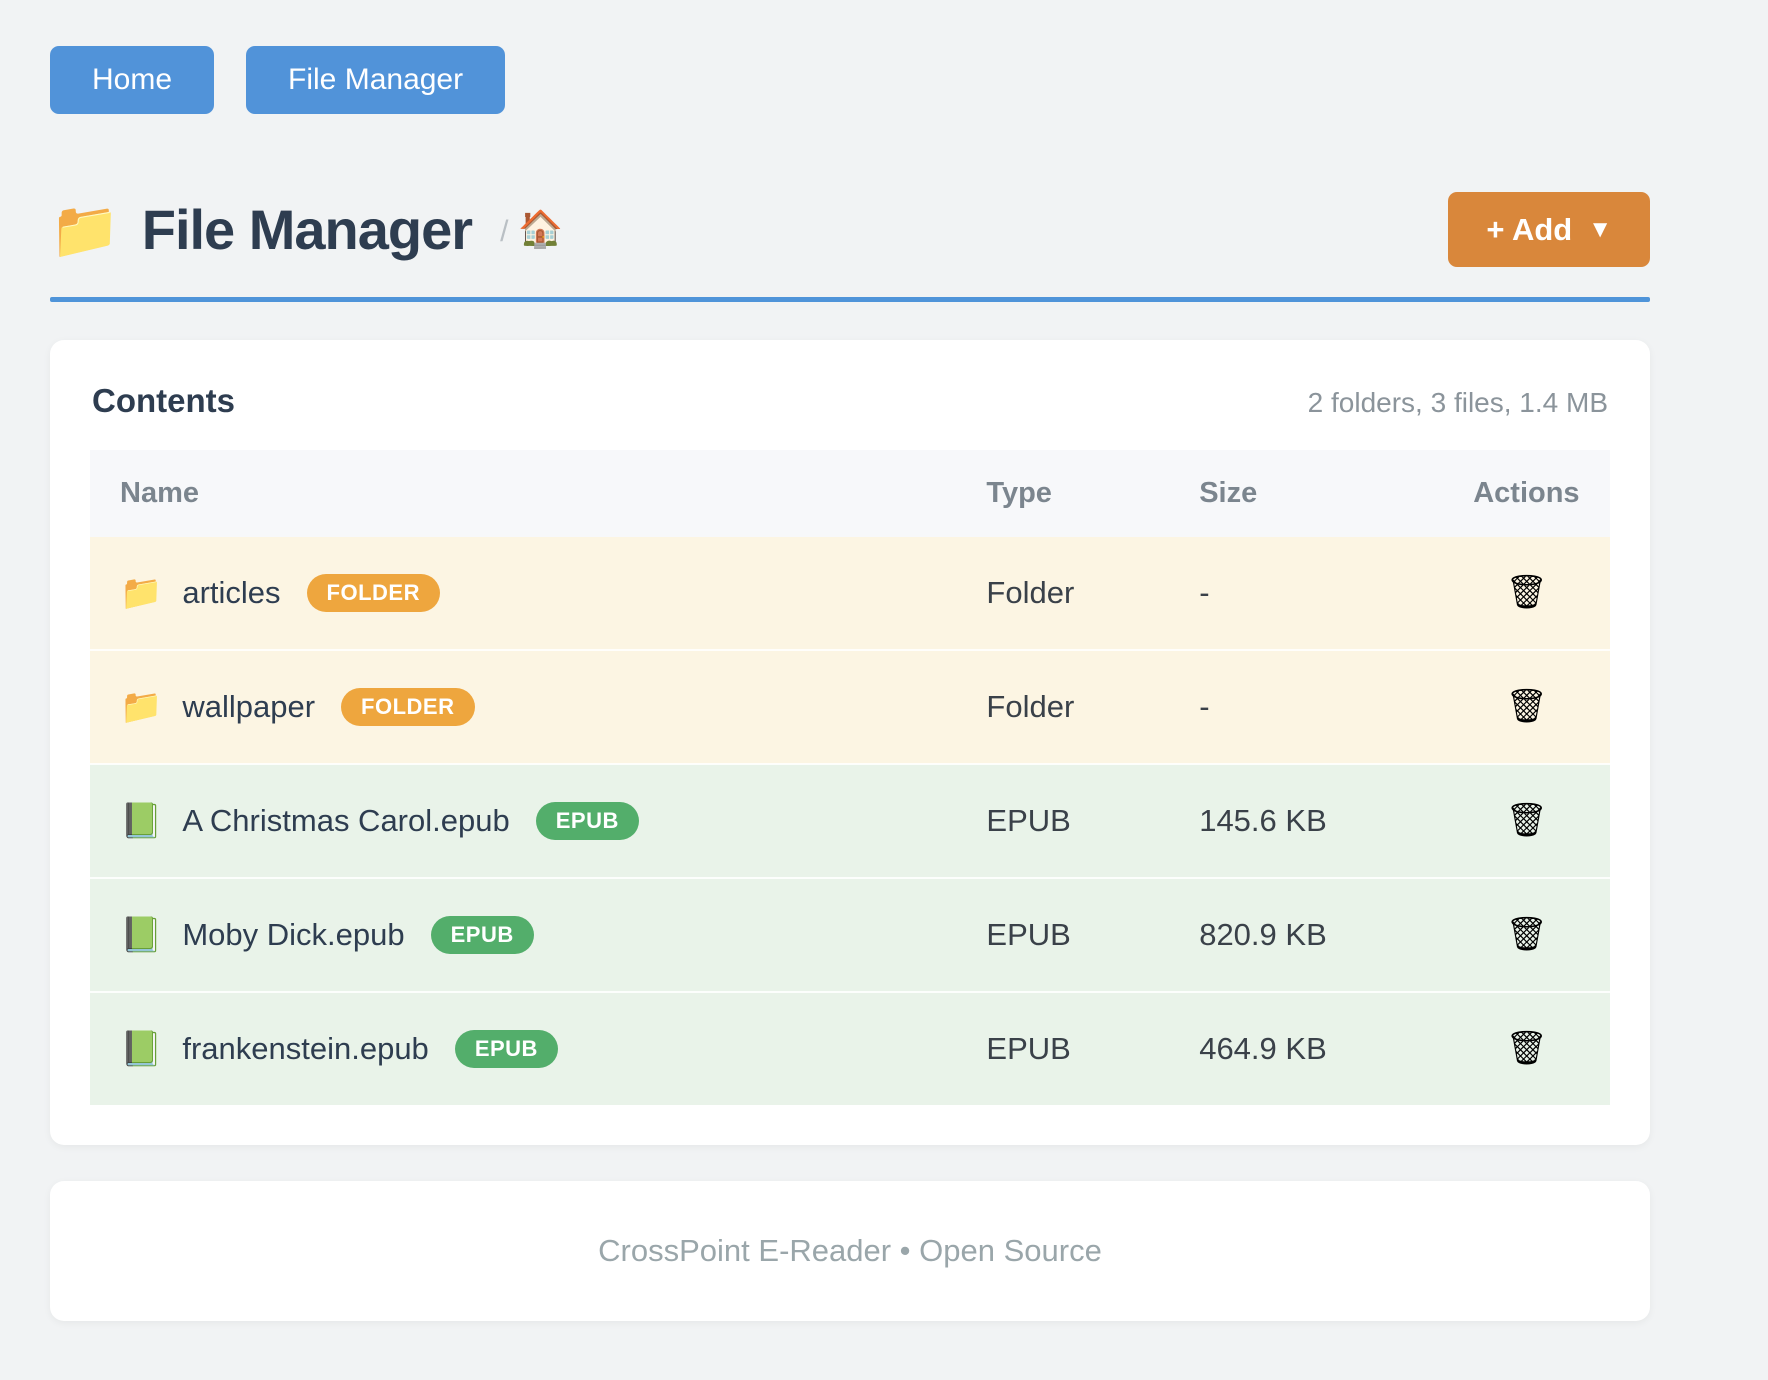  I want to click on column-header-name: Name, so click(523, 493).